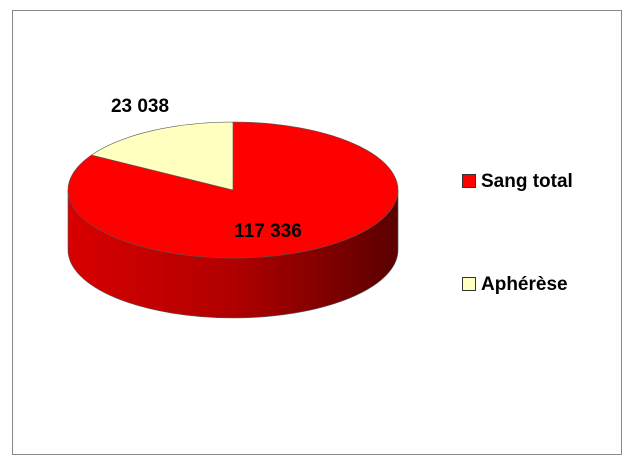 This screenshot has height=461, width=625. What do you see at coordinates (162, 156) in the screenshot?
I see `slice` at bounding box center [162, 156].